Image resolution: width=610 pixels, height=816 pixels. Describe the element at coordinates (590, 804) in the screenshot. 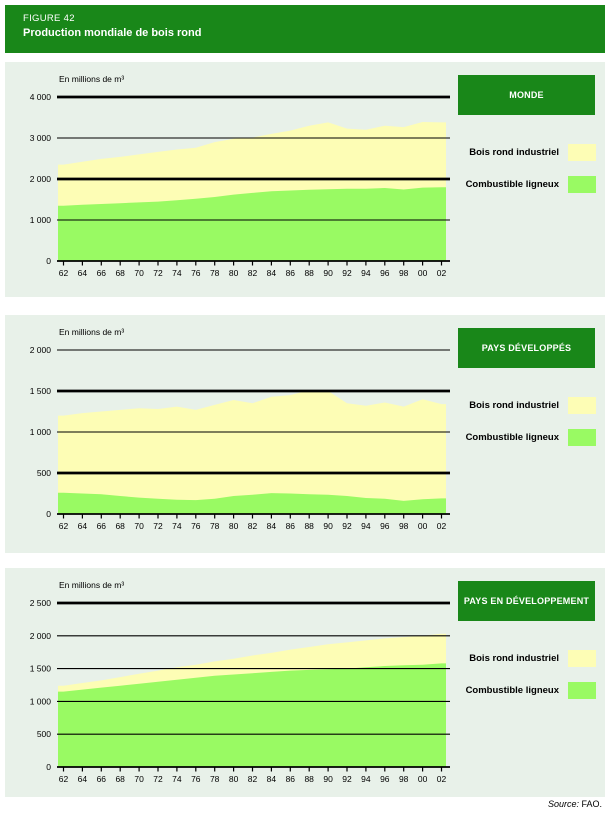

I see `source-text: FAO.` at that location.